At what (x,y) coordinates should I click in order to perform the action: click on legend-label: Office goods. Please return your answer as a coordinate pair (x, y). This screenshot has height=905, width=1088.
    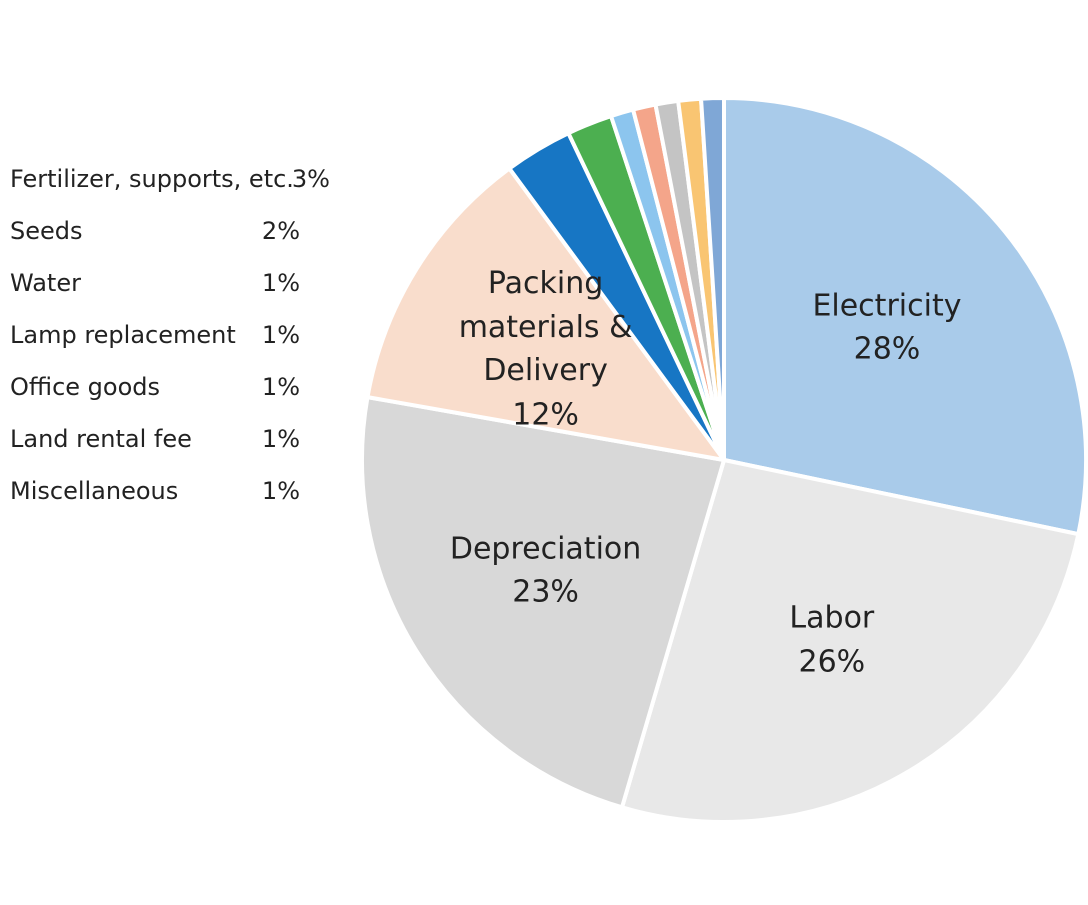
    Looking at the image, I should click on (85, 387).